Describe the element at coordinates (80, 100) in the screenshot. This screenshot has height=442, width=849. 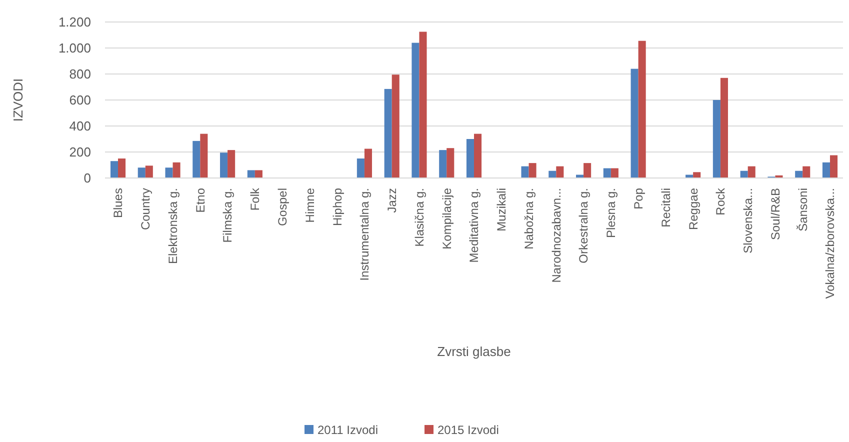
I see `y-tick-label: 600` at that location.